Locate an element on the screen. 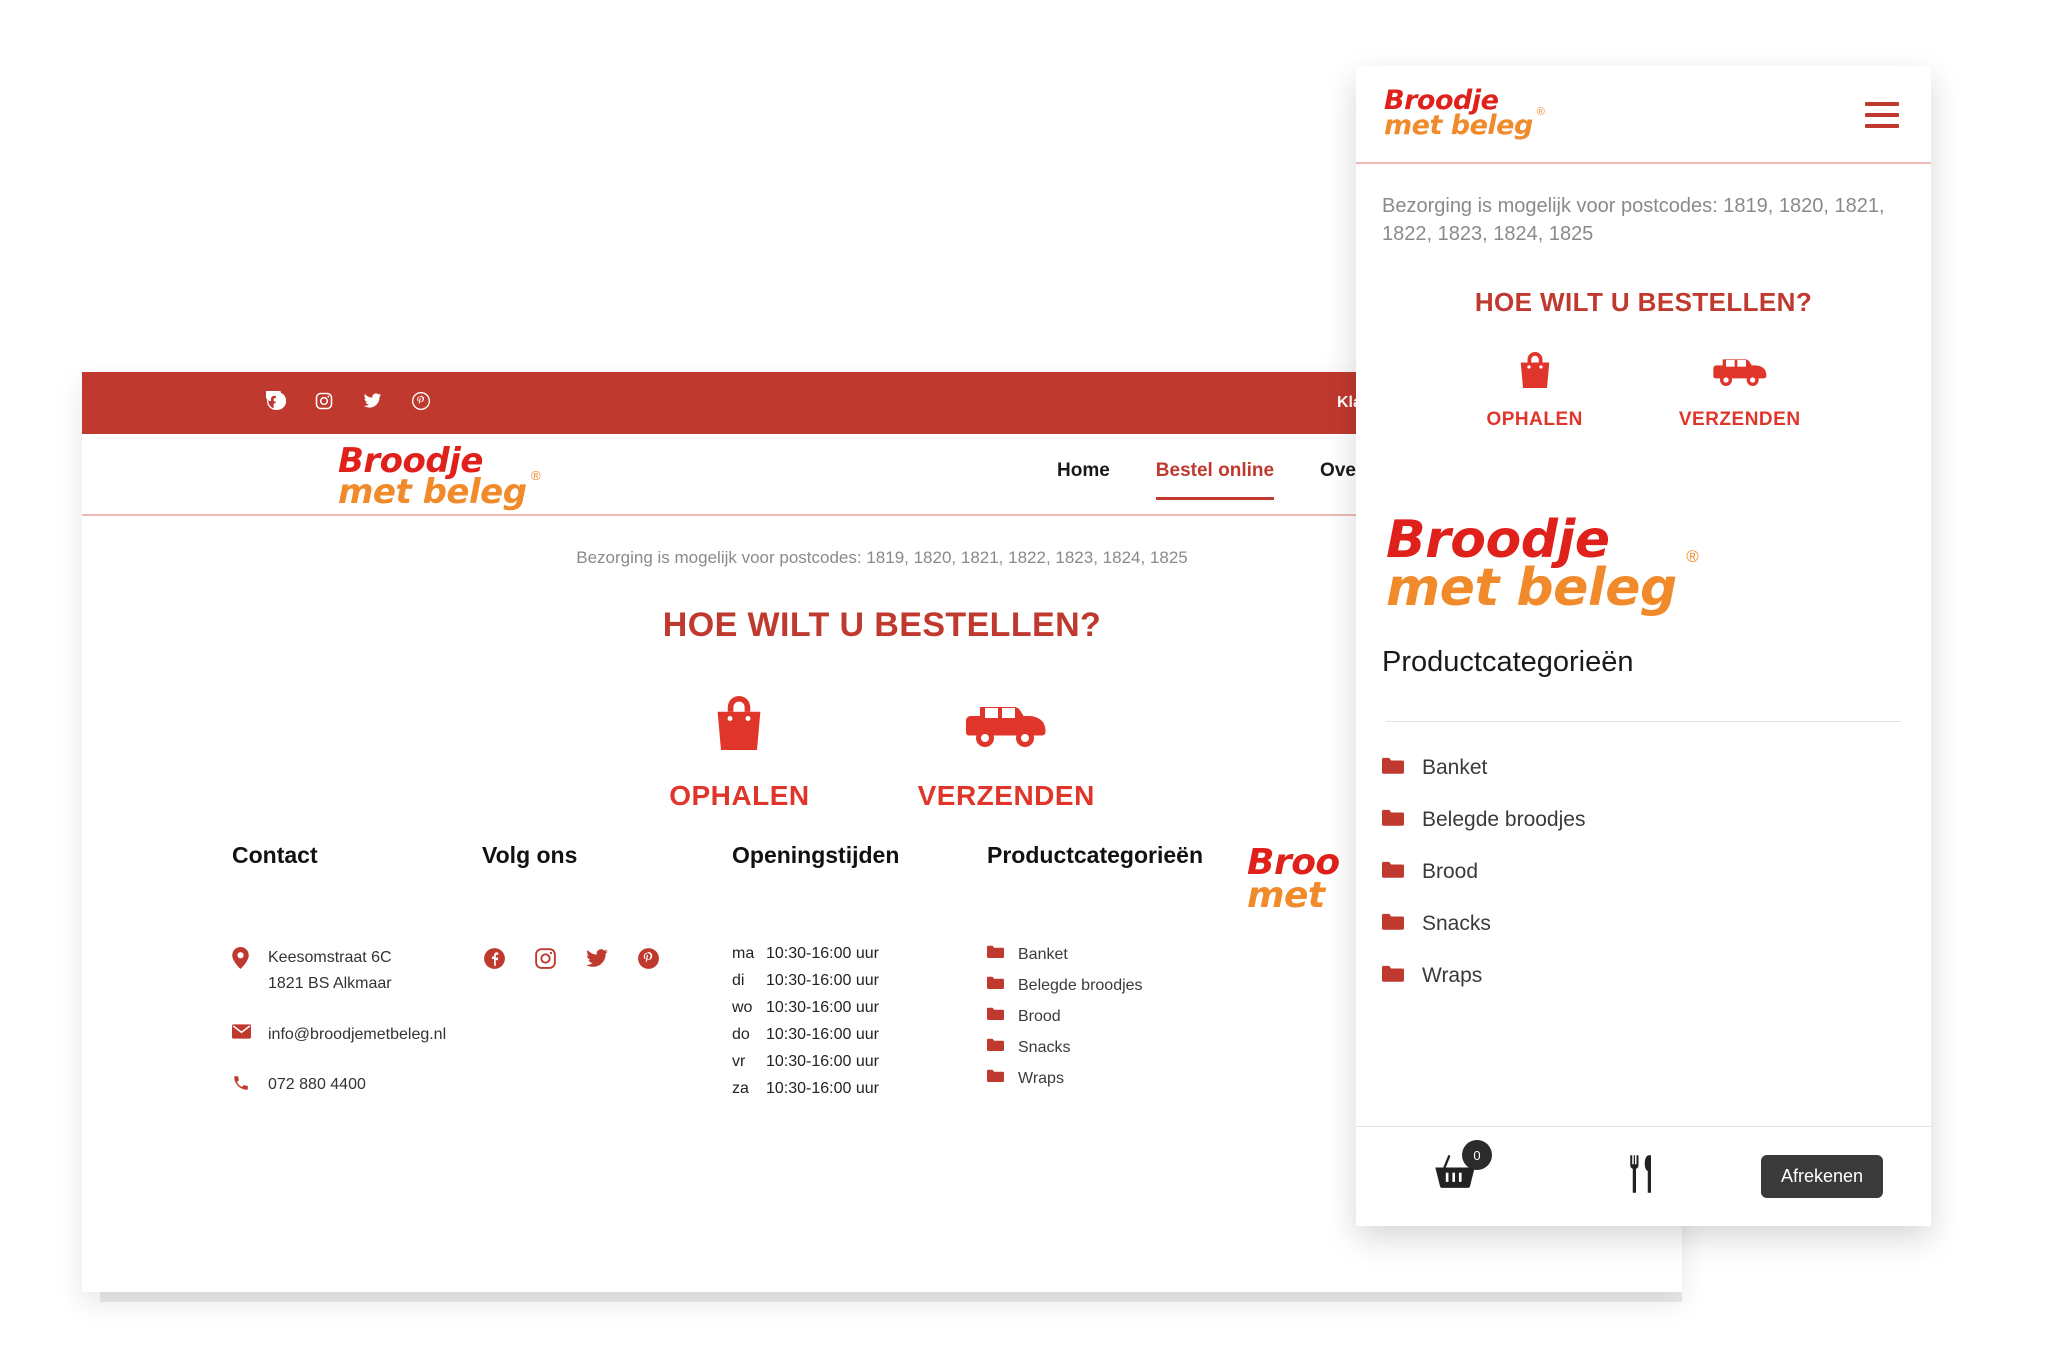 The image size is (2048, 1364). category-label: Belegde broodjes is located at coordinates (1504, 820).